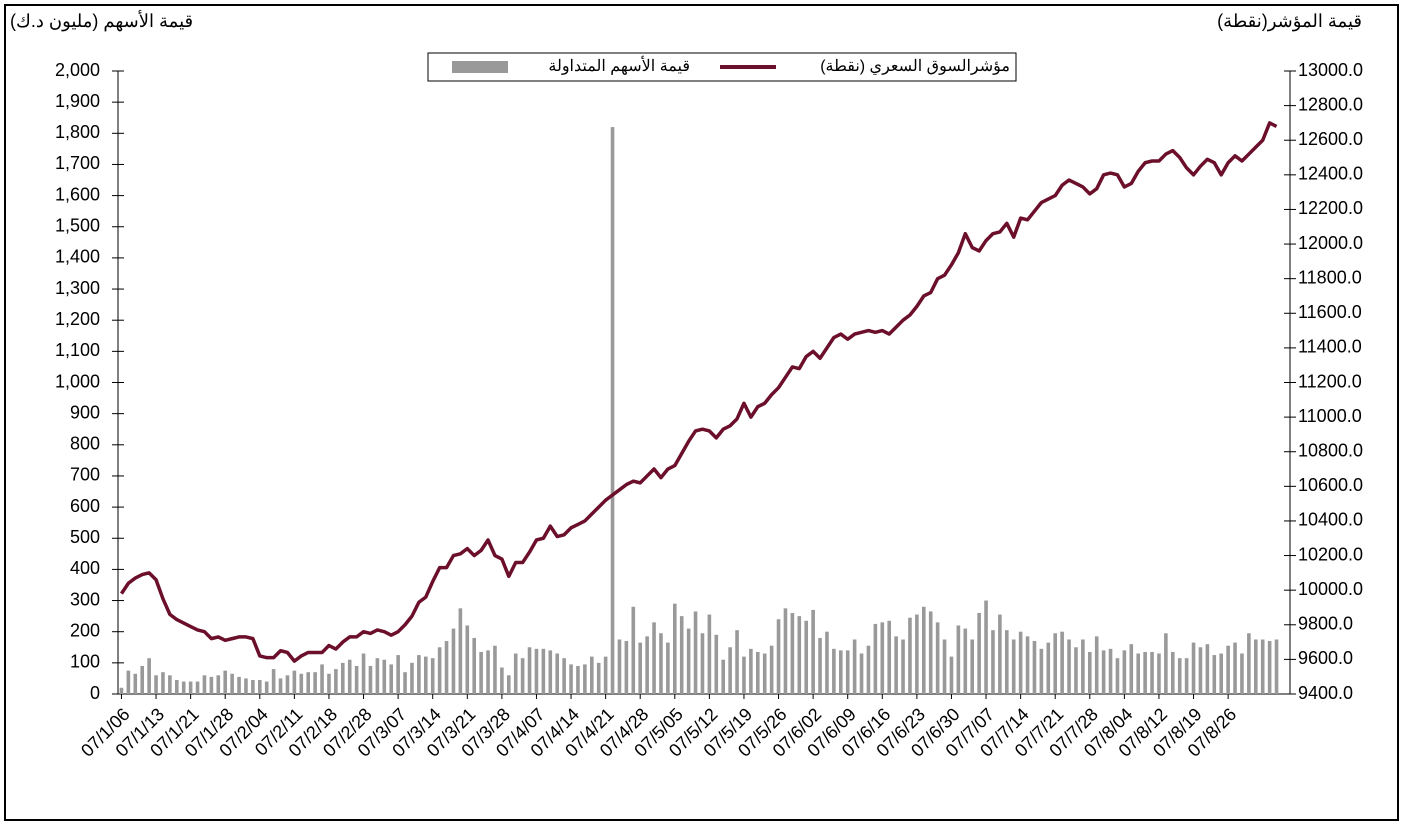 Image resolution: width=1404 pixels, height=826 pixels. I want to click on y-tick-label: 100, so click(85, 662).